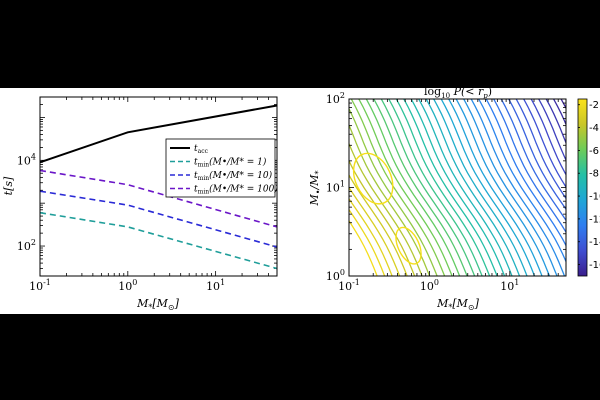 The image size is (600, 400). Describe the element at coordinates (215, 285) in the screenshot. I see `left-x-tick-label-2: 10¹` at that location.